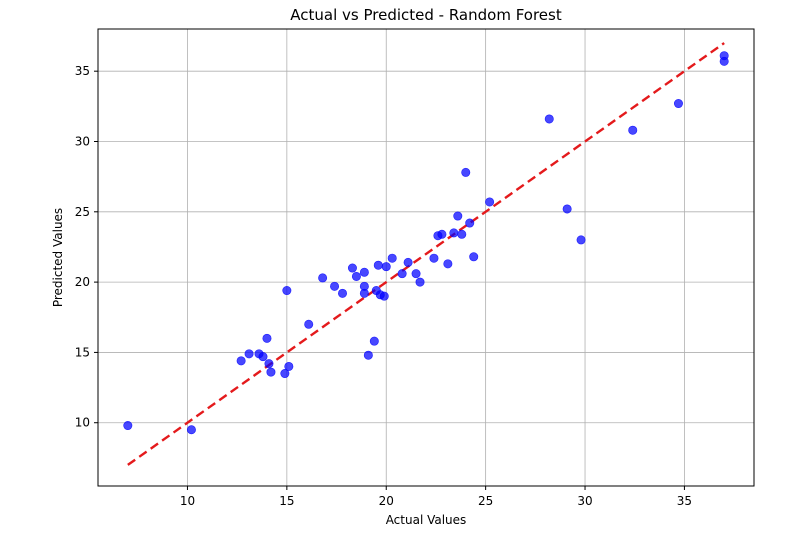 The image size is (800, 557). Describe the element at coordinates (584, 501) in the screenshot. I see `x-tick-label: 30` at that location.